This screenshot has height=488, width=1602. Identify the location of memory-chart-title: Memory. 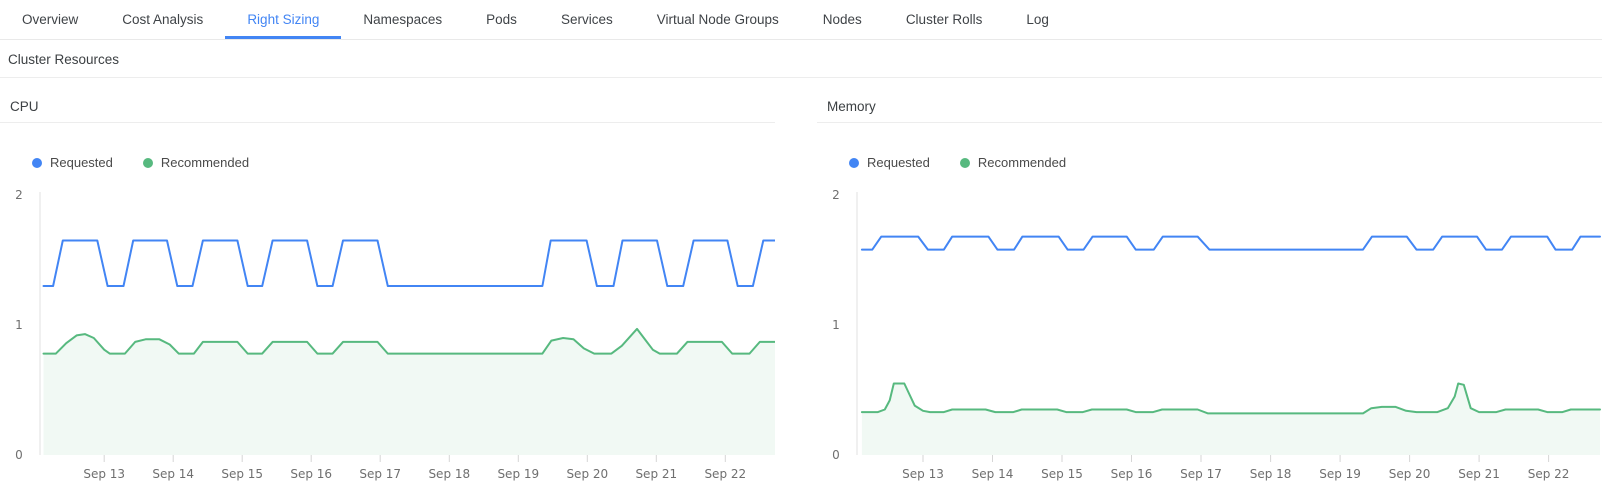
(1209, 110).